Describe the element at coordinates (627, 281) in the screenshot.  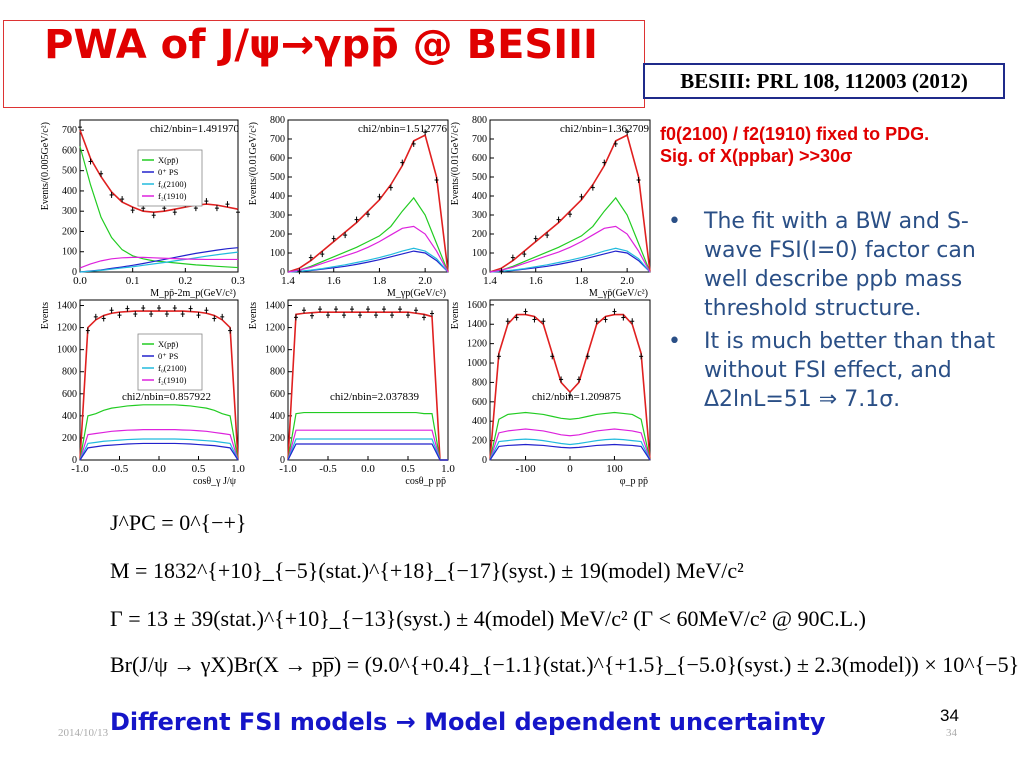
I see `x-tick-label: 2.0` at that location.